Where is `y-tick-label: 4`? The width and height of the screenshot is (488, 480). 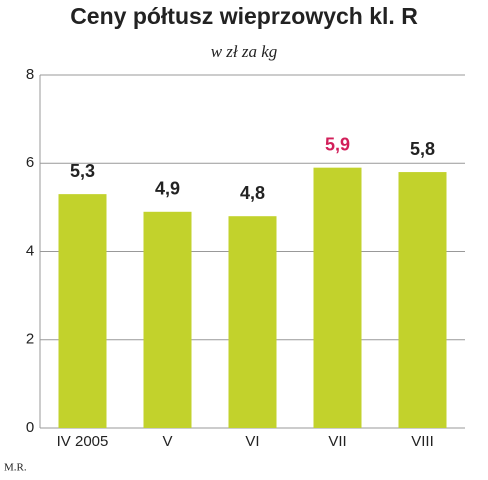
y-tick-label: 4 is located at coordinates (30, 250).